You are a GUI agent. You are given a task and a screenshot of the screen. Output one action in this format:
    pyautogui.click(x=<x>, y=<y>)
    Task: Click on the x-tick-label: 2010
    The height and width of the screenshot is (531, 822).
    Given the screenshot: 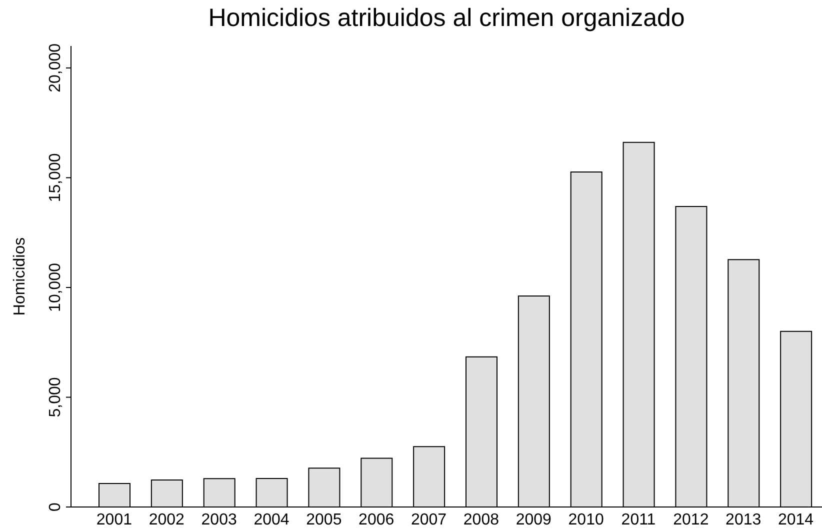 What is the action you would take?
    pyautogui.click(x=586, y=519)
    